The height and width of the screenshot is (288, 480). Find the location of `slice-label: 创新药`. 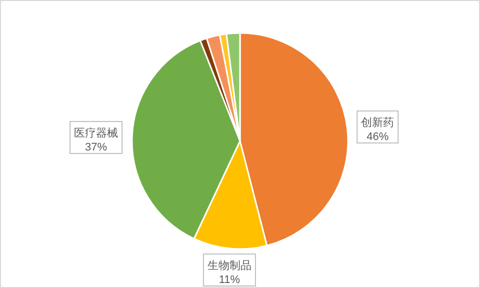

slice-label: 创新药 is located at coordinates (377, 122).